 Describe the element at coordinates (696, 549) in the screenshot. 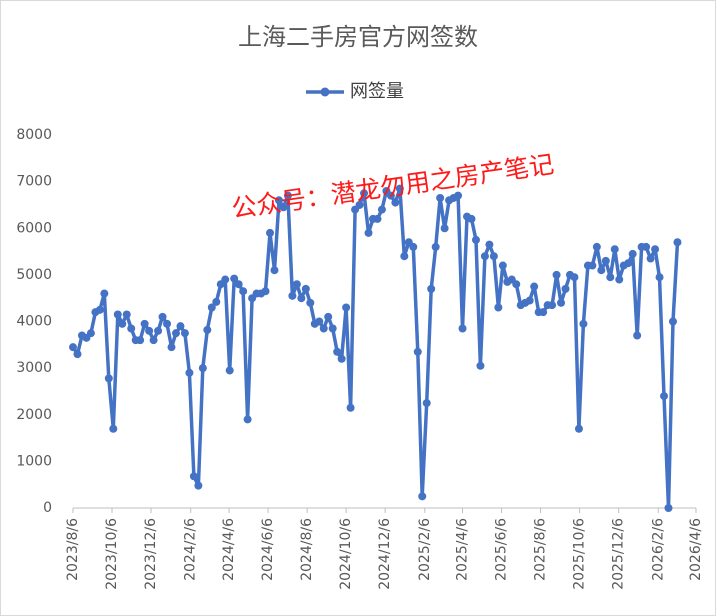

I see `x-tick-label: 2026/4/6` at that location.